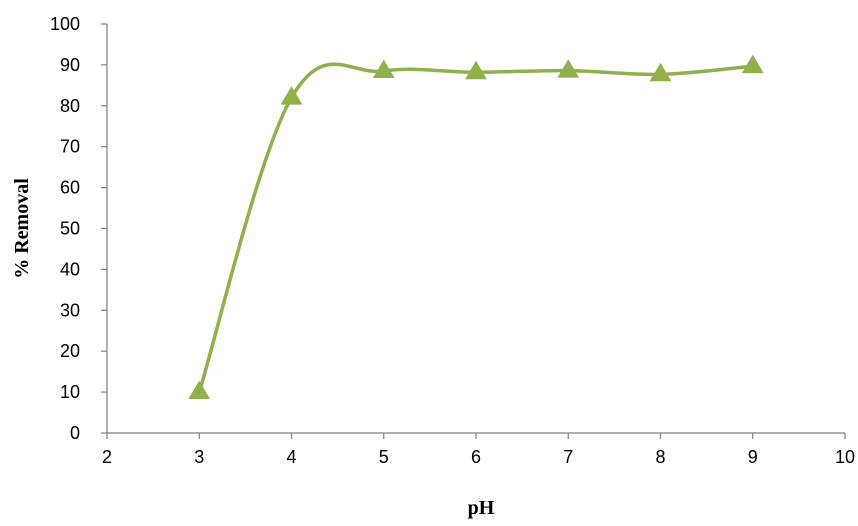 Image resolution: width=858 pixels, height=526 pixels. I want to click on x-tick-label: 3, so click(199, 457).